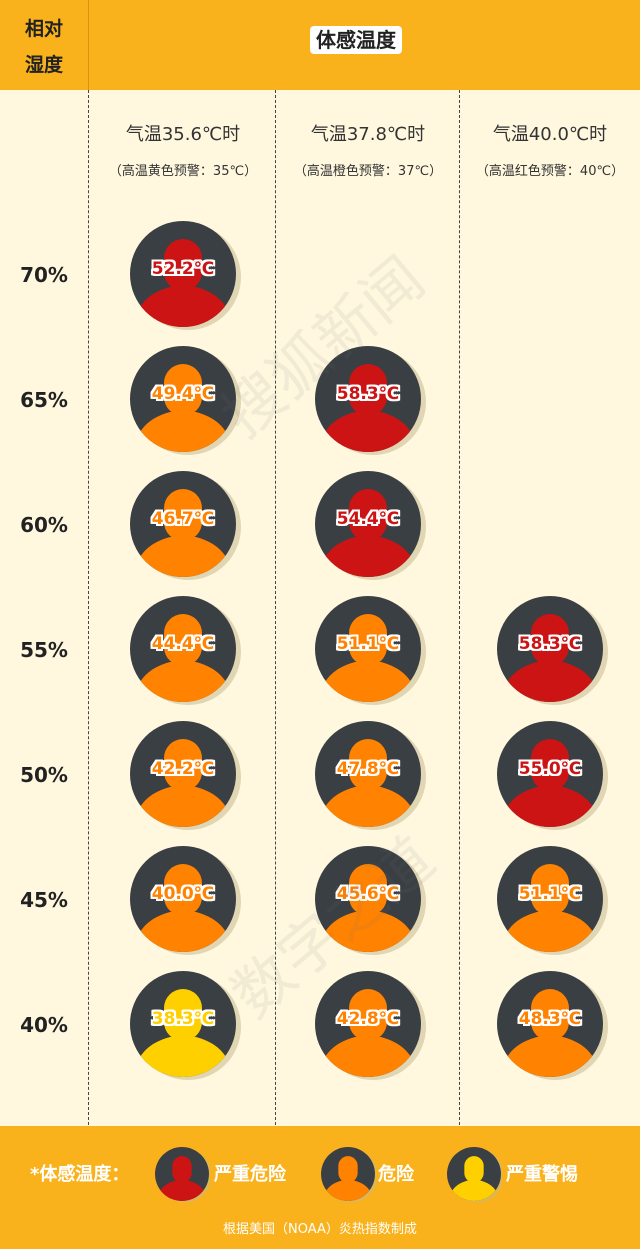 The image size is (640, 1249). I want to click on heat-index-value: 44.4℃, so click(183, 644).